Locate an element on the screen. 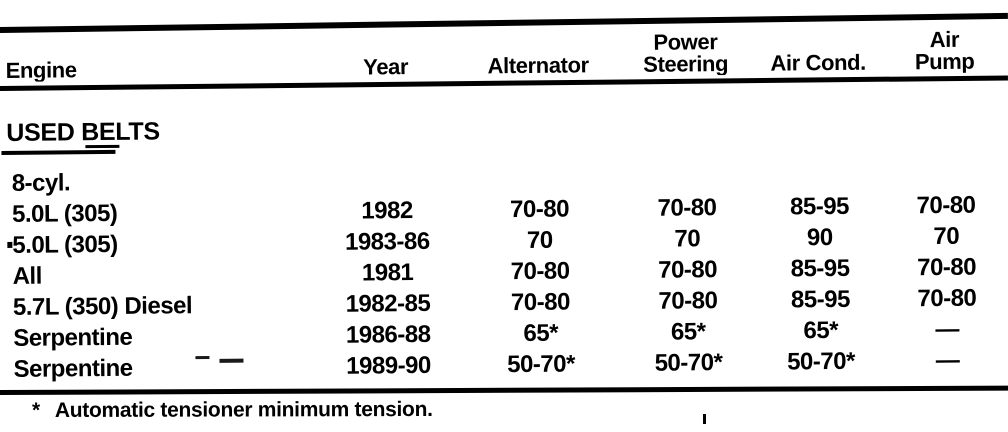 The image size is (1008, 432). col-header-year: Year is located at coordinates (386, 67).